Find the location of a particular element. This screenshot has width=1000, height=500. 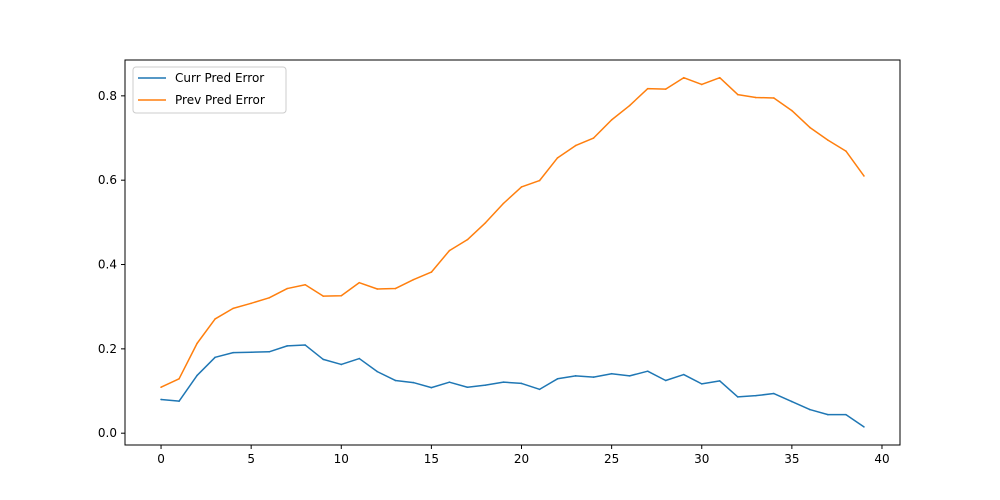

y-tick-label: 0.8 is located at coordinates (107, 96).